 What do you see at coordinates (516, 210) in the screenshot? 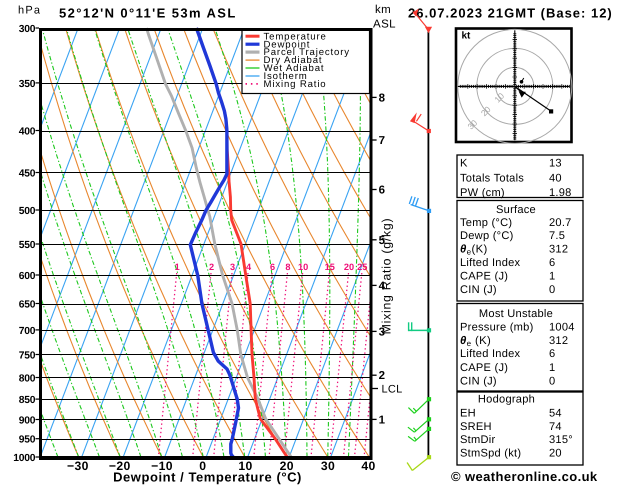
I see `svg-text: Surface` at bounding box center [516, 210].